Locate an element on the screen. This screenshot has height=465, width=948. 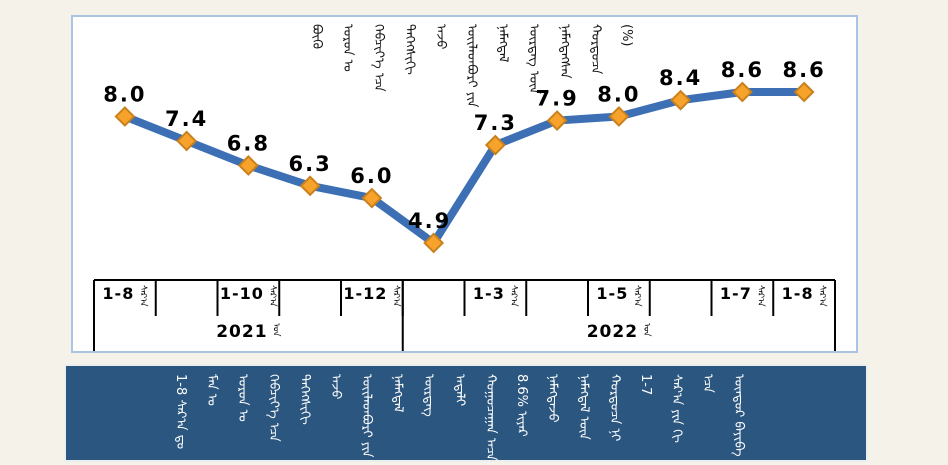
banner-word: ᠳᠡᠭᠡᠭᠰᠢᠬᠢ is located at coordinates (304, 399).